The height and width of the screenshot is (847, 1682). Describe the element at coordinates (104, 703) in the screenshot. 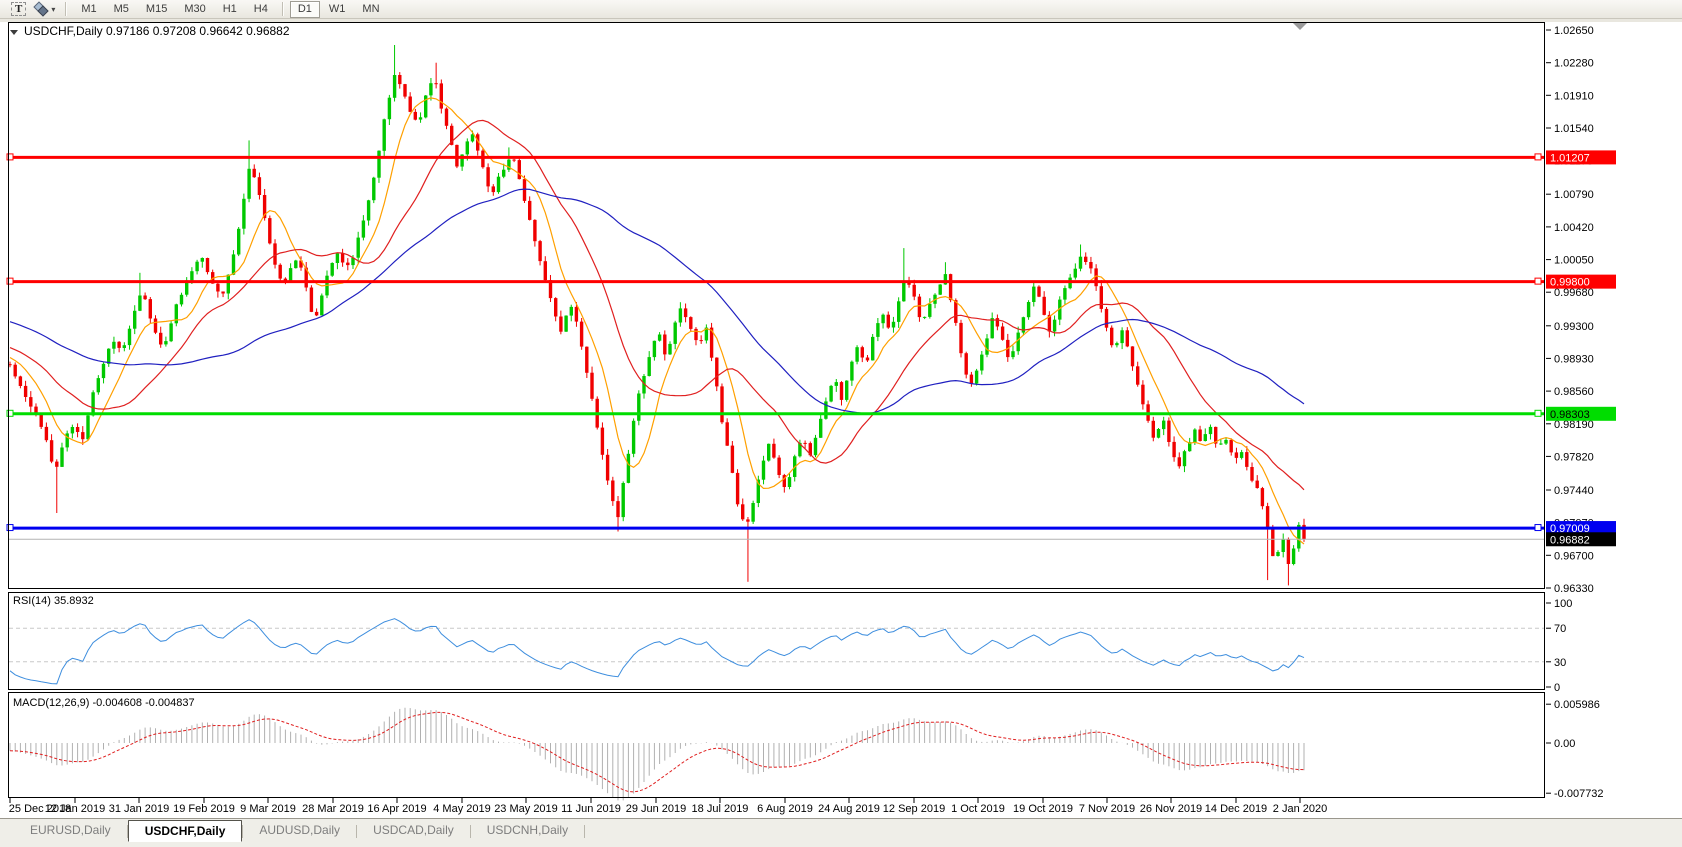

I see `macd-label: MACD(12,26,9) -0.004608 -0.004837` at that location.